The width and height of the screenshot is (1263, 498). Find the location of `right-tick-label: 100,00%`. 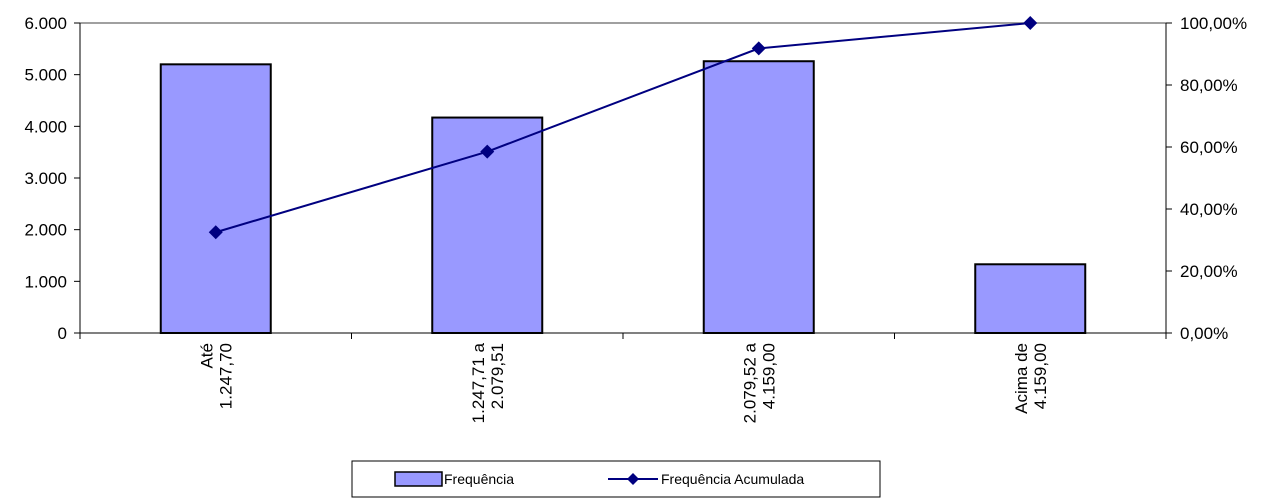

right-tick-label: 100,00% is located at coordinates (1213, 23).